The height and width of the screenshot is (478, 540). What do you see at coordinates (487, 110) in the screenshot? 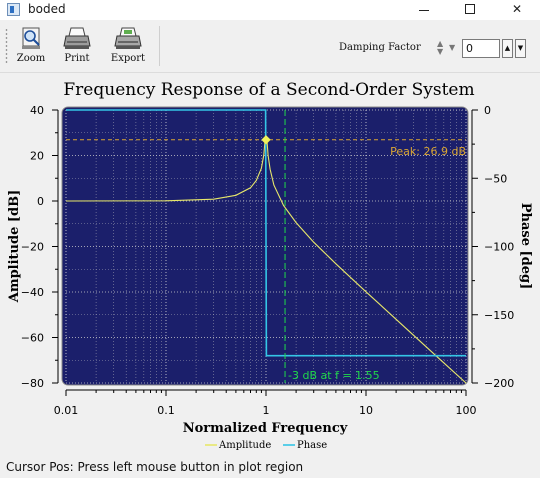
I see `y-right-tick-label: 0` at bounding box center [487, 110].